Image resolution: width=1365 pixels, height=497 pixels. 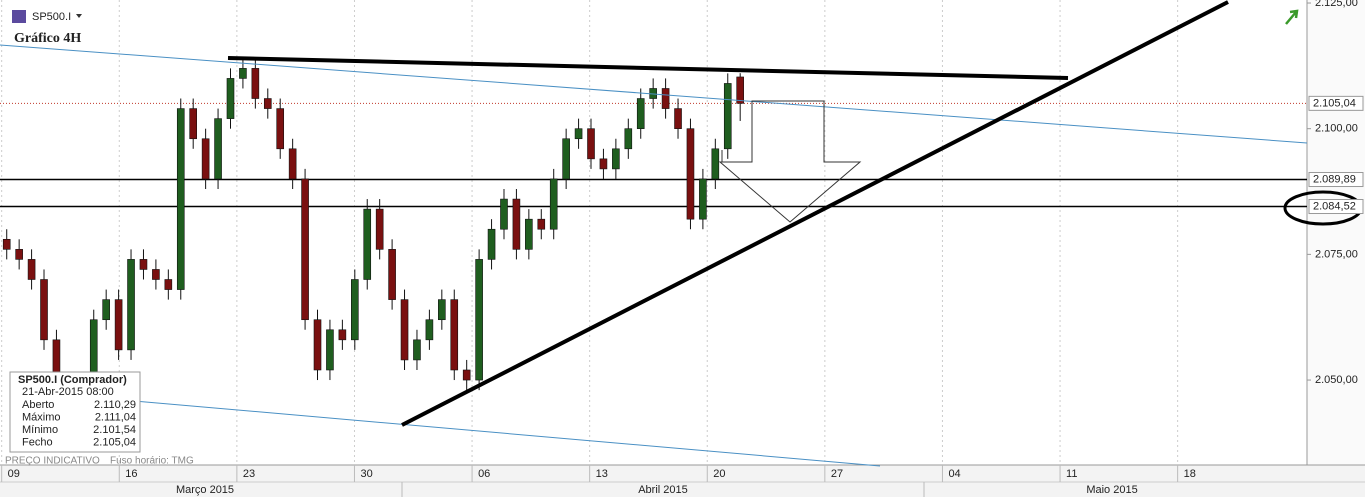 What do you see at coordinates (719, 474) in the screenshot?
I see `x-tick-label: 20` at bounding box center [719, 474].